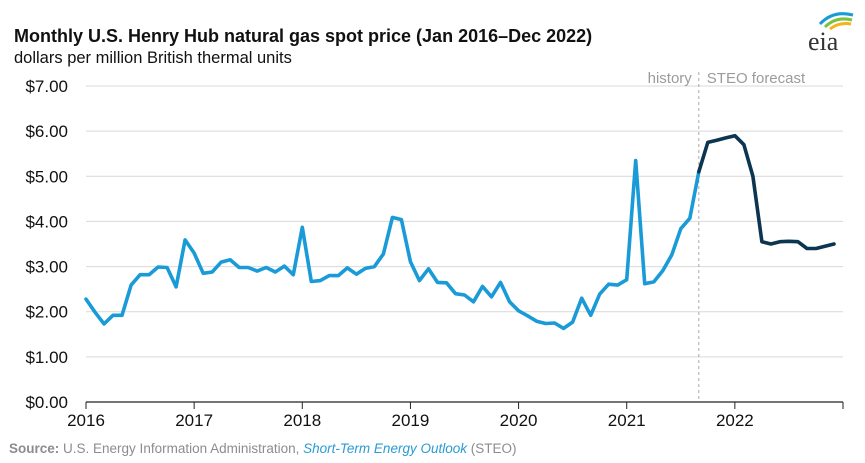  What do you see at coordinates (86, 420) in the screenshot?
I see `x-tick-label: 2016` at bounding box center [86, 420].